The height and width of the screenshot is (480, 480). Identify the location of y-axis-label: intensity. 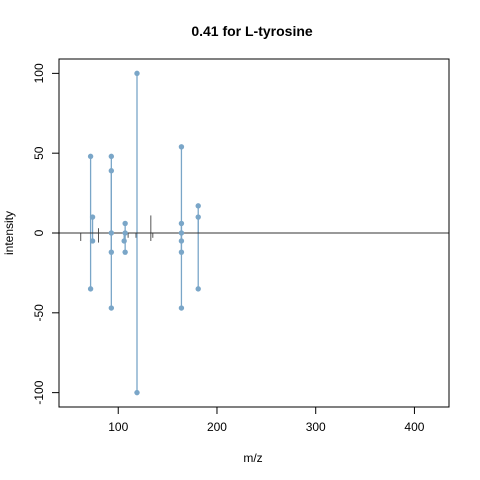
(9, 233).